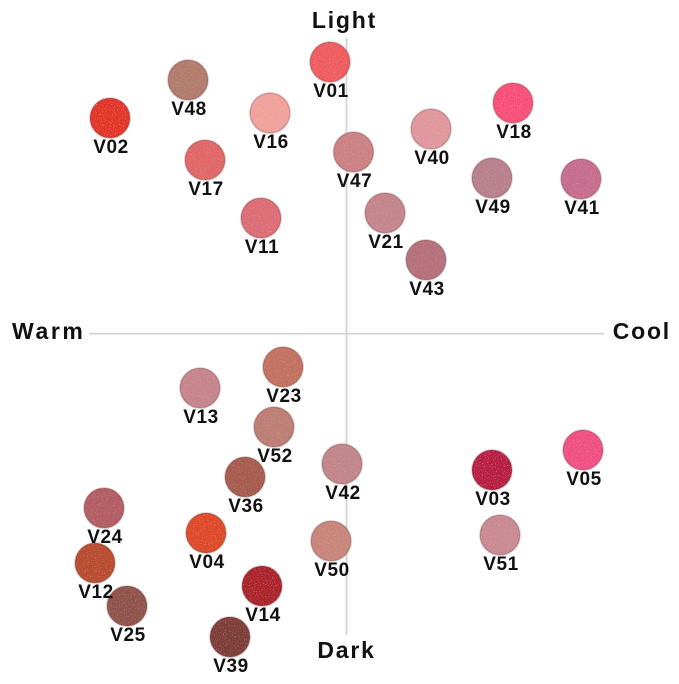  Describe the element at coordinates (514, 132) in the screenshot. I see `svg-text: V18` at that location.